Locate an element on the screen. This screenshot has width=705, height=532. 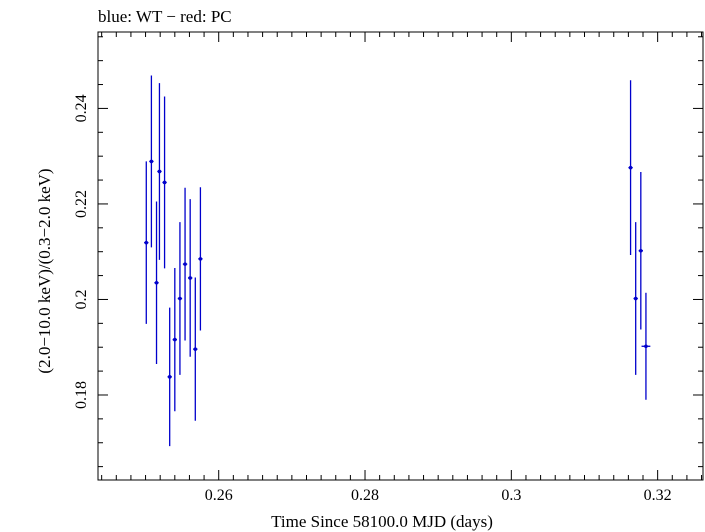
y-tick-label: 0.18 is located at coordinates (81, 395).